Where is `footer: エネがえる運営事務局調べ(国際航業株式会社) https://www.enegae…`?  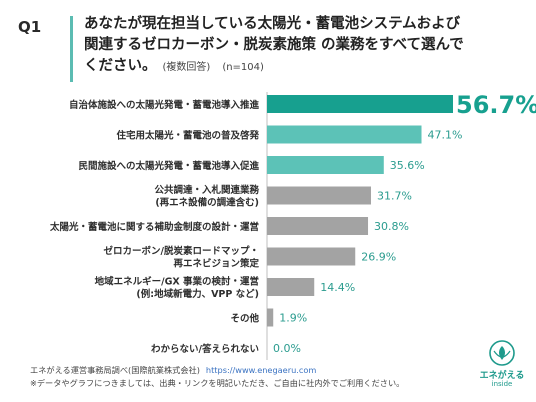 footer: エネがえる運営事務局調べ(国際航業株式会社) https://www.enegae… is located at coordinates (245, 376).